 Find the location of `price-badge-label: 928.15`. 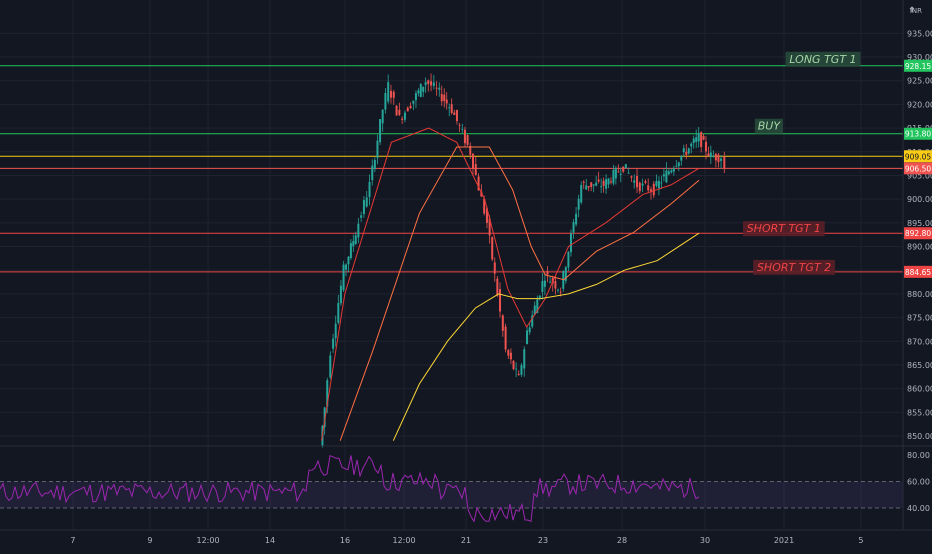

price-badge-label: 928.15 is located at coordinates (918, 66).